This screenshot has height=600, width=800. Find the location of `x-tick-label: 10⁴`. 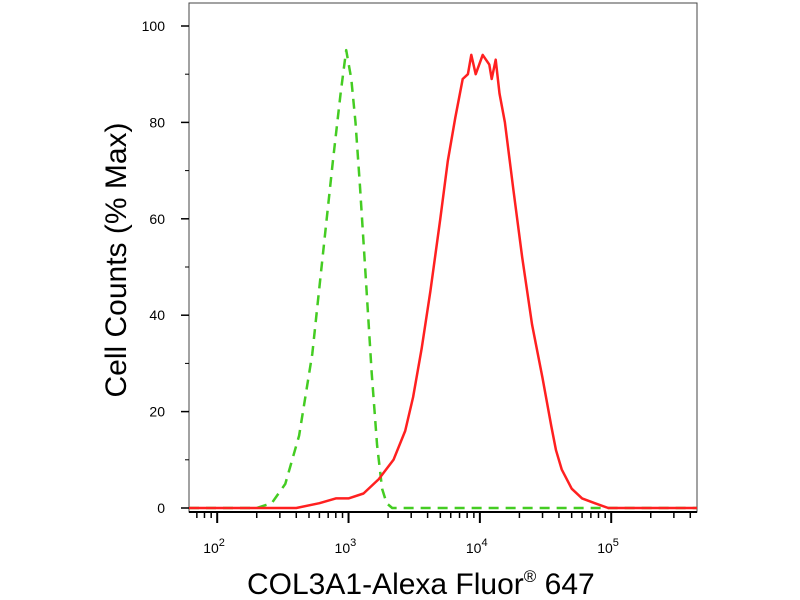

x-tick-label: 10⁴ is located at coordinates (477, 546).